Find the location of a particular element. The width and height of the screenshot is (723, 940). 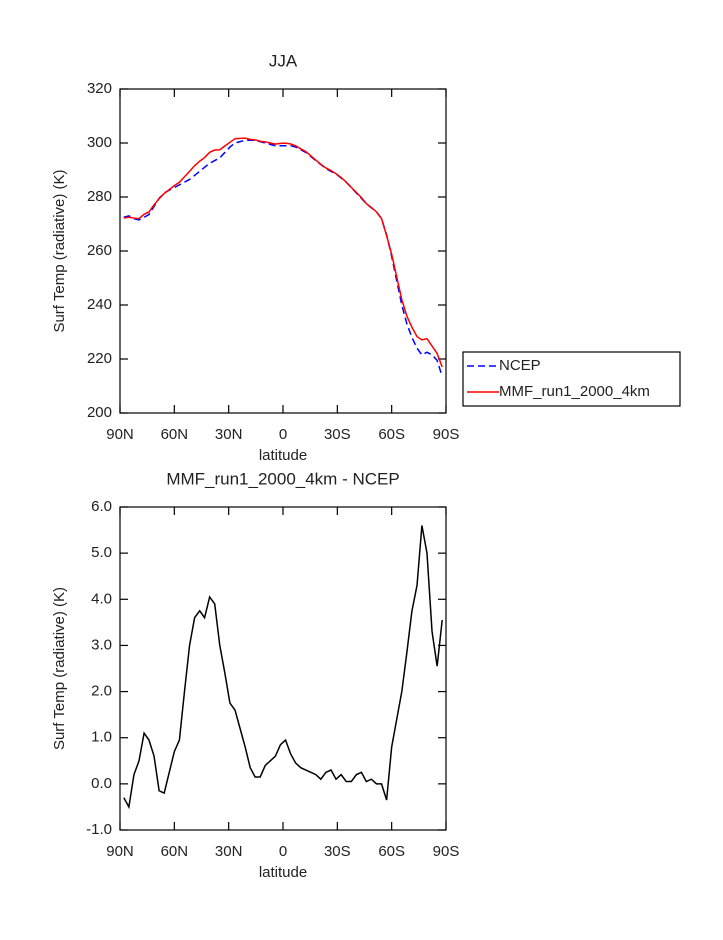

y-tick-label: 220 is located at coordinates (99, 358).